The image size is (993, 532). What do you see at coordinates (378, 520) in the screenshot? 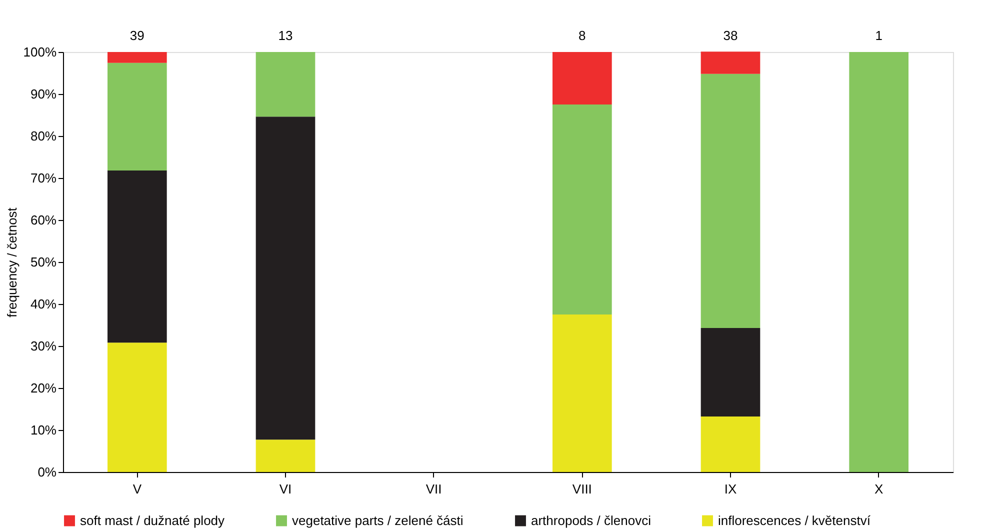
I see `legend-label: vegetative parts / zelené části` at bounding box center [378, 520].